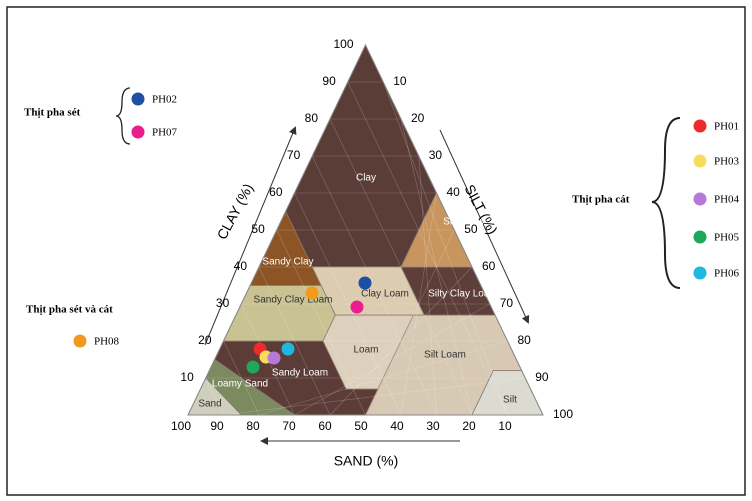 Image resolution: width=752 pixels, height=501 pixels. I want to click on clay-tick-label: 10, so click(187, 377).